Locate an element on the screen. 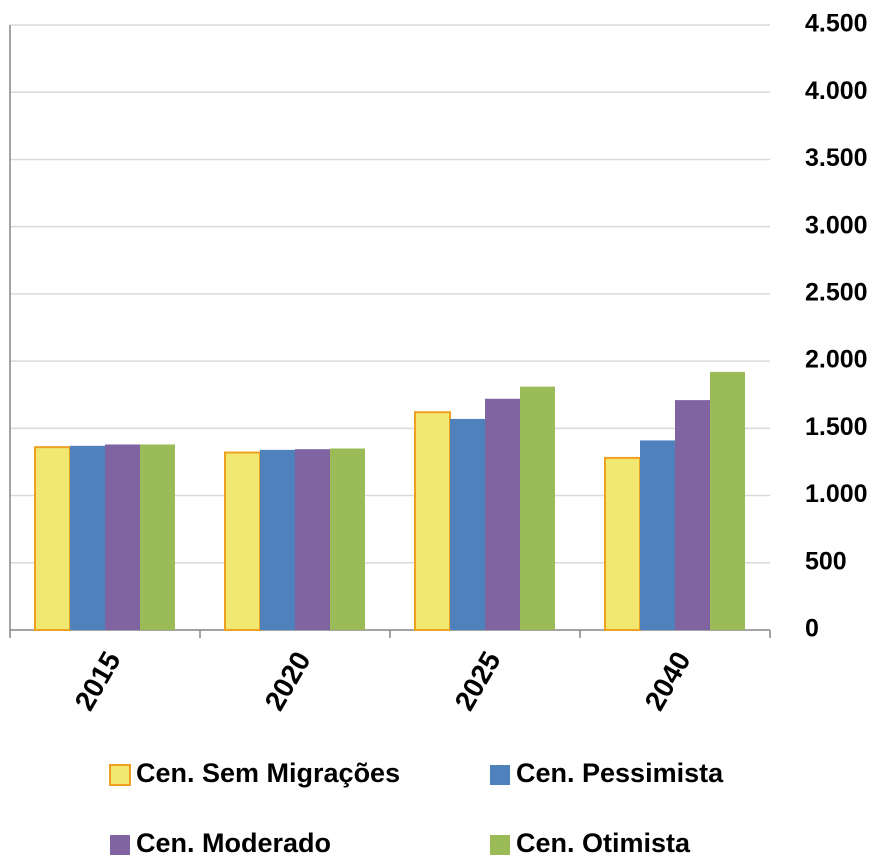 This screenshot has height=860, width=895. legend-label: Cen. Otimista is located at coordinates (603, 843).